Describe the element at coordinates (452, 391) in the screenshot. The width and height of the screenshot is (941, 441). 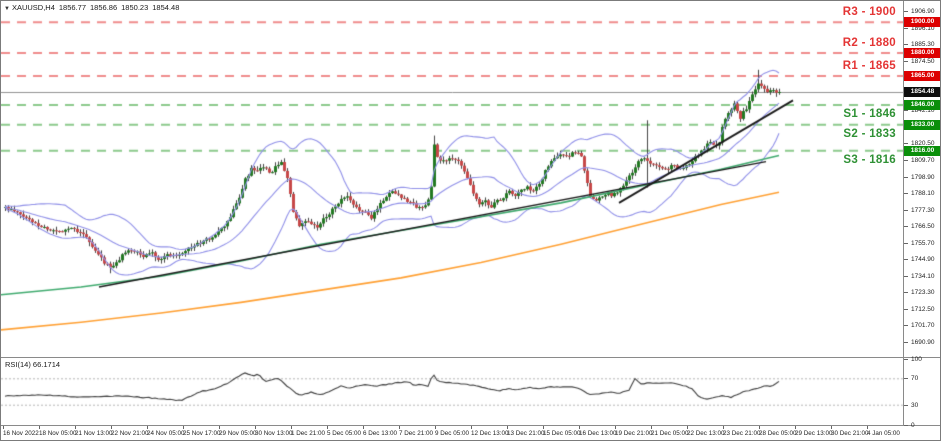
I see `rsi-indicator-canvas` at that location.